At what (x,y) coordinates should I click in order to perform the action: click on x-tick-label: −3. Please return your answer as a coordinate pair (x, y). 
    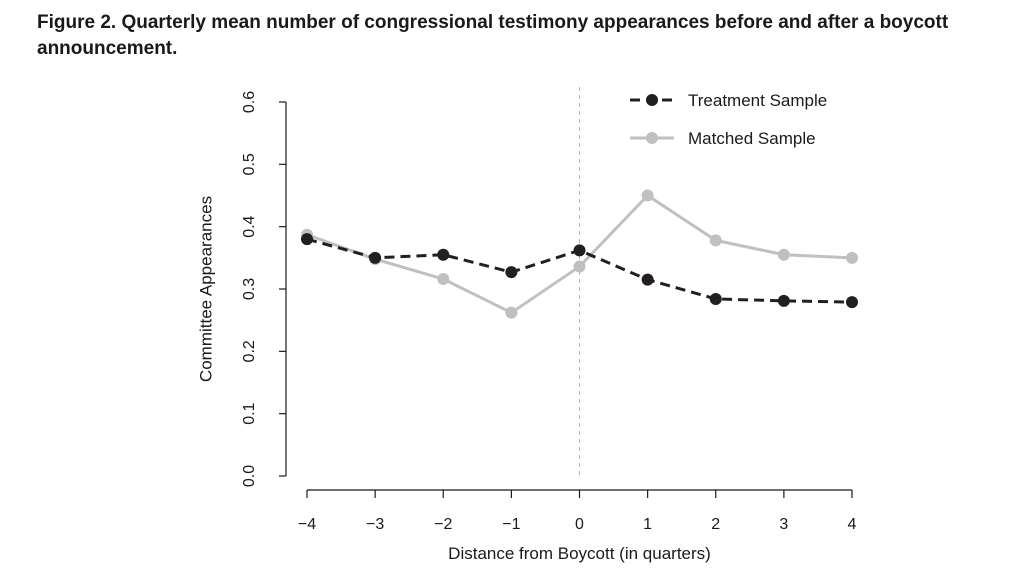
    Looking at the image, I should click on (375, 524).